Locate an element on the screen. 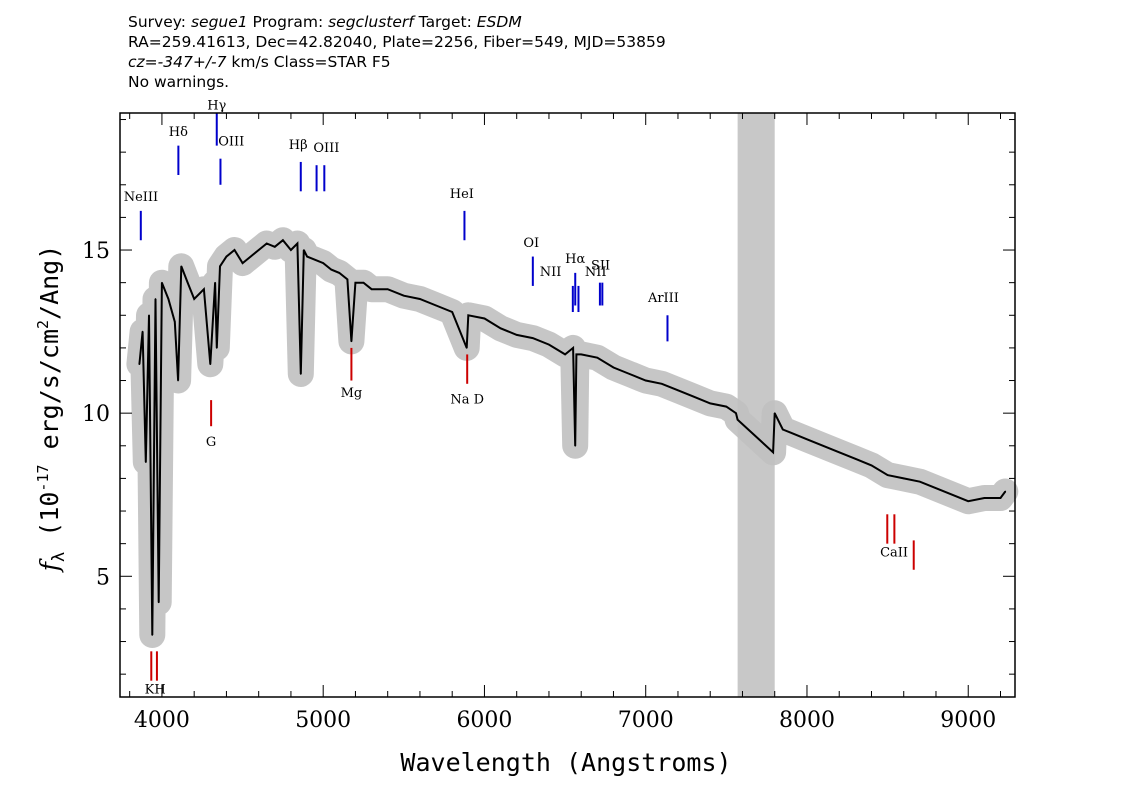 This screenshot has height=810, width=1134. line-marker-label: Na D is located at coordinates (467, 399).